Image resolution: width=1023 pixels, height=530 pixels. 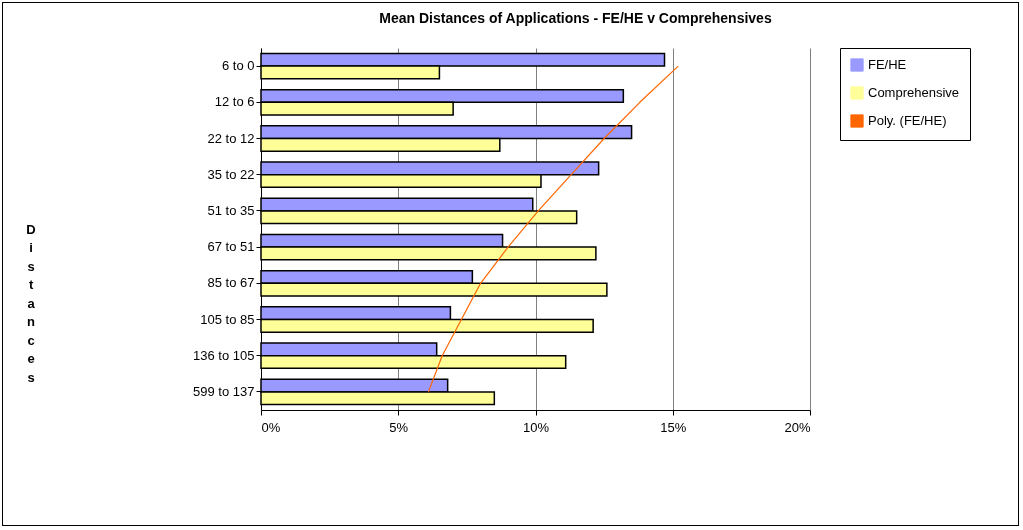 What do you see at coordinates (914, 92) in the screenshot?
I see `legend-label: Comprehensive` at bounding box center [914, 92].